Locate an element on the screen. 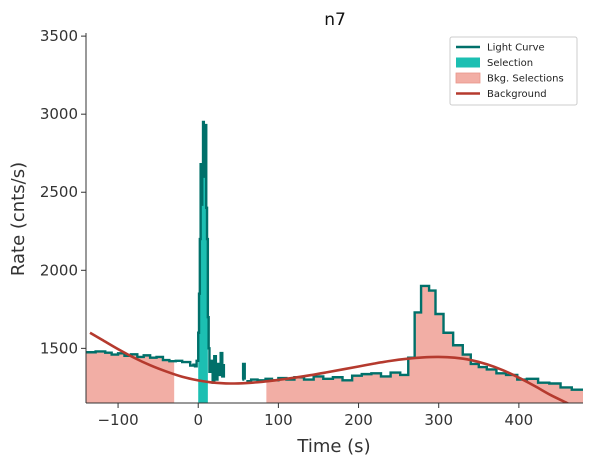 The height and width of the screenshot is (465, 592). legend-label: Light Curve is located at coordinates (516, 48).